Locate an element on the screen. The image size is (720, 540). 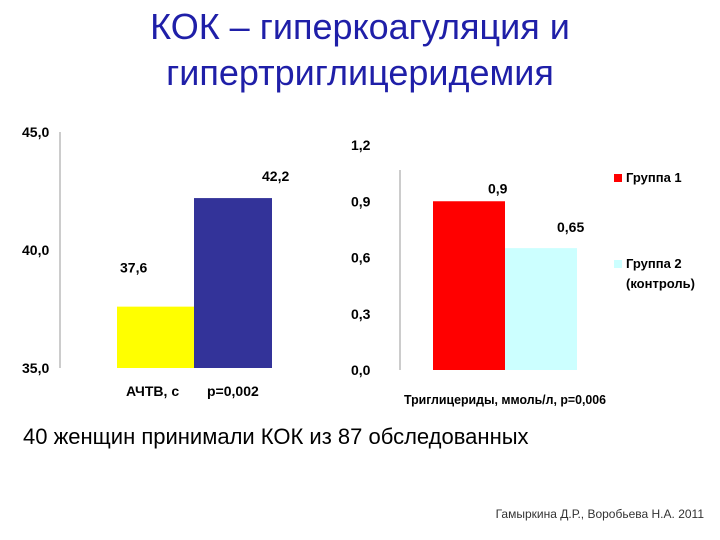
aptt-y-tick-label: 45,0 is located at coordinates (35, 132).